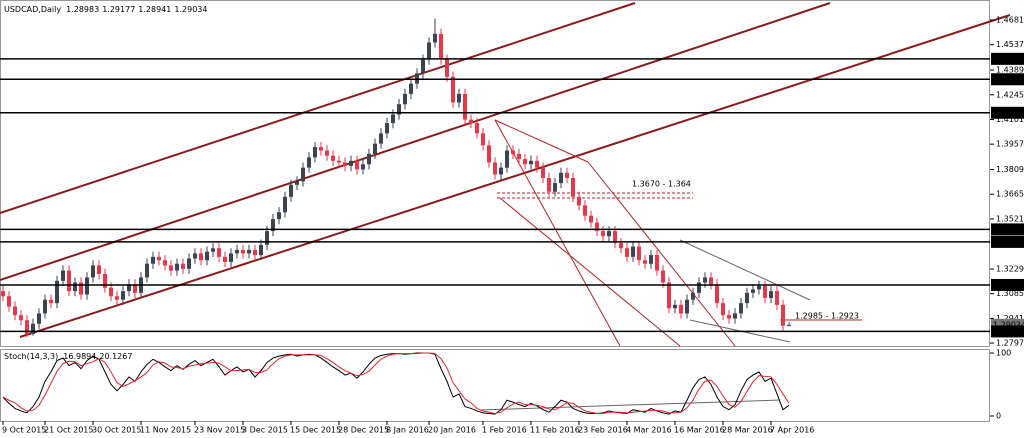 The height and width of the screenshot is (438, 1024). I want to click on x-tick-label: 23 Feb 2016, so click(603, 430).